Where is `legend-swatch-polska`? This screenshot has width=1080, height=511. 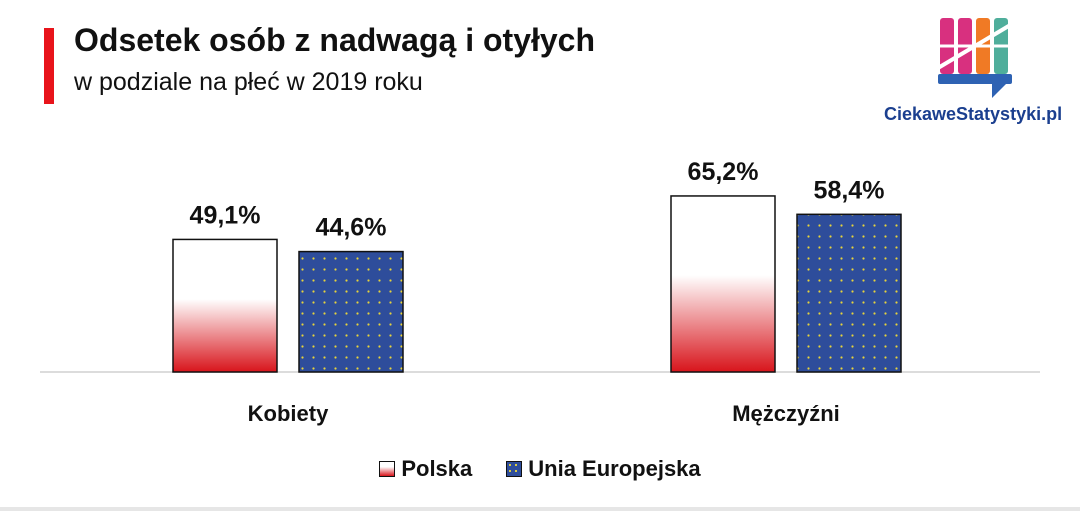
legend-swatch-polska is located at coordinates (387, 469).